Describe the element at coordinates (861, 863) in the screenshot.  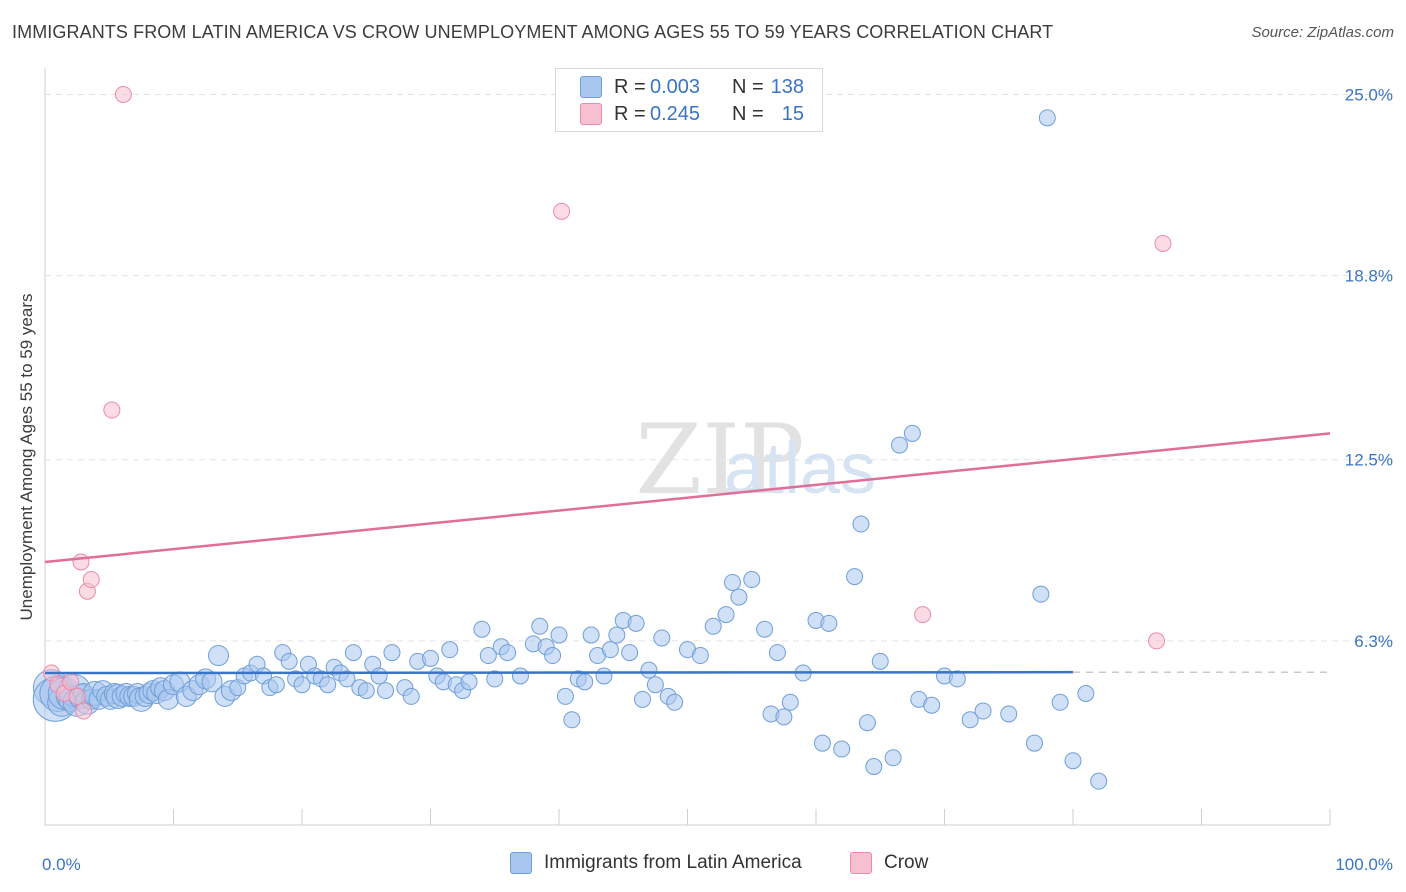
I see `legend-swatch-pink` at that location.